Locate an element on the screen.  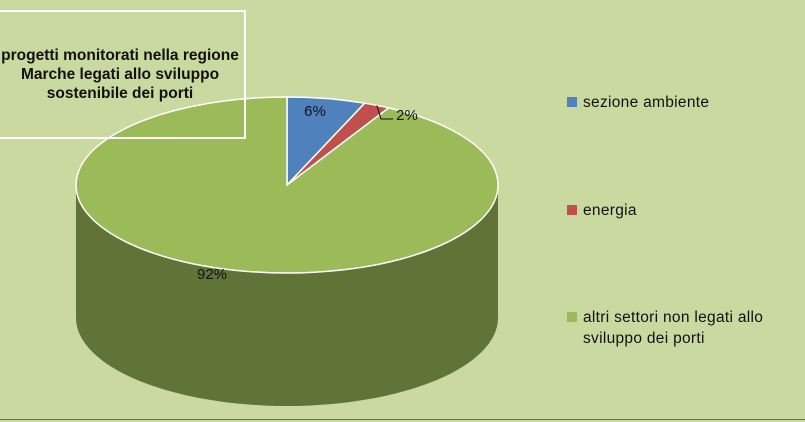
leader-line is located at coordinates (384, 112).